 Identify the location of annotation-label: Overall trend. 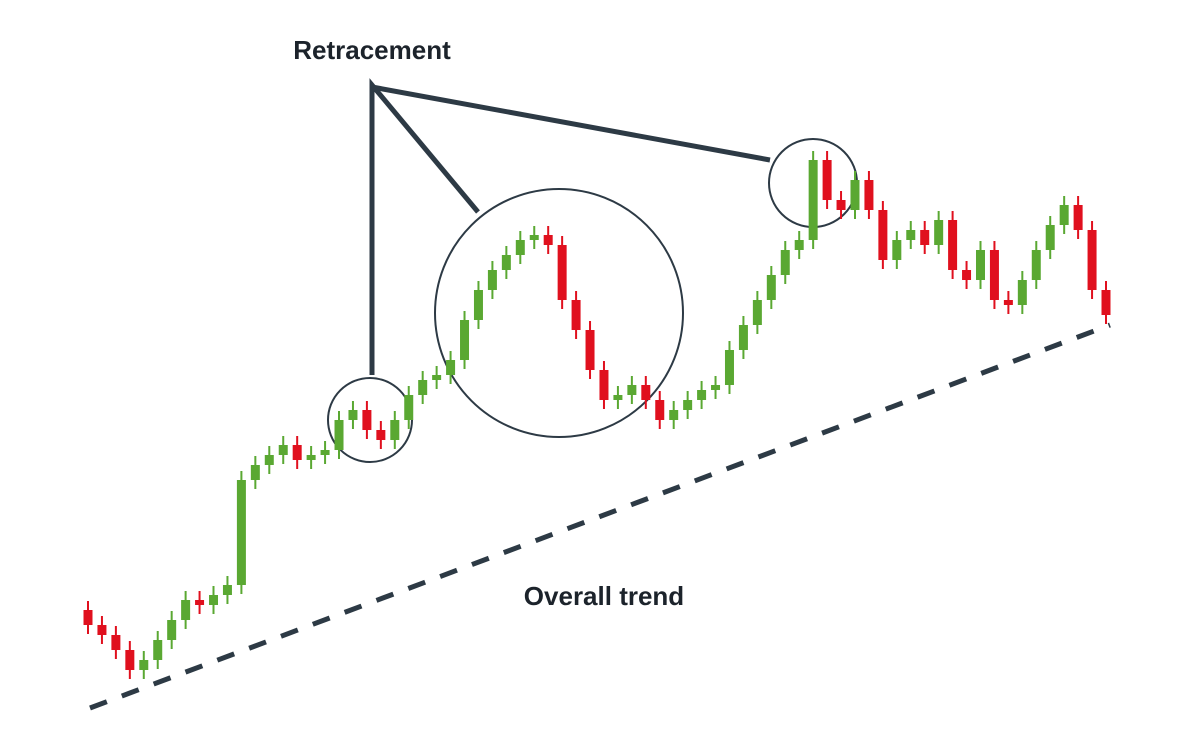
(604, 596).